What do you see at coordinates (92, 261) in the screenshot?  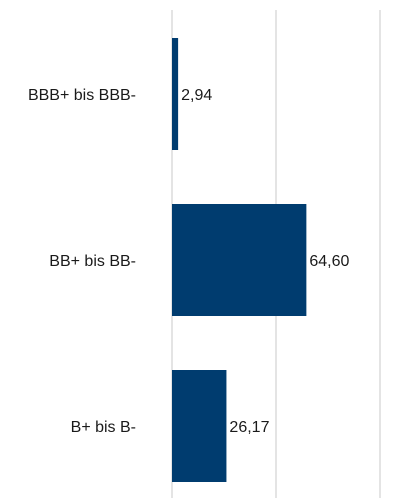 I see `category-label-1: BB+ bis BB-` at bounding box center [92, 261].